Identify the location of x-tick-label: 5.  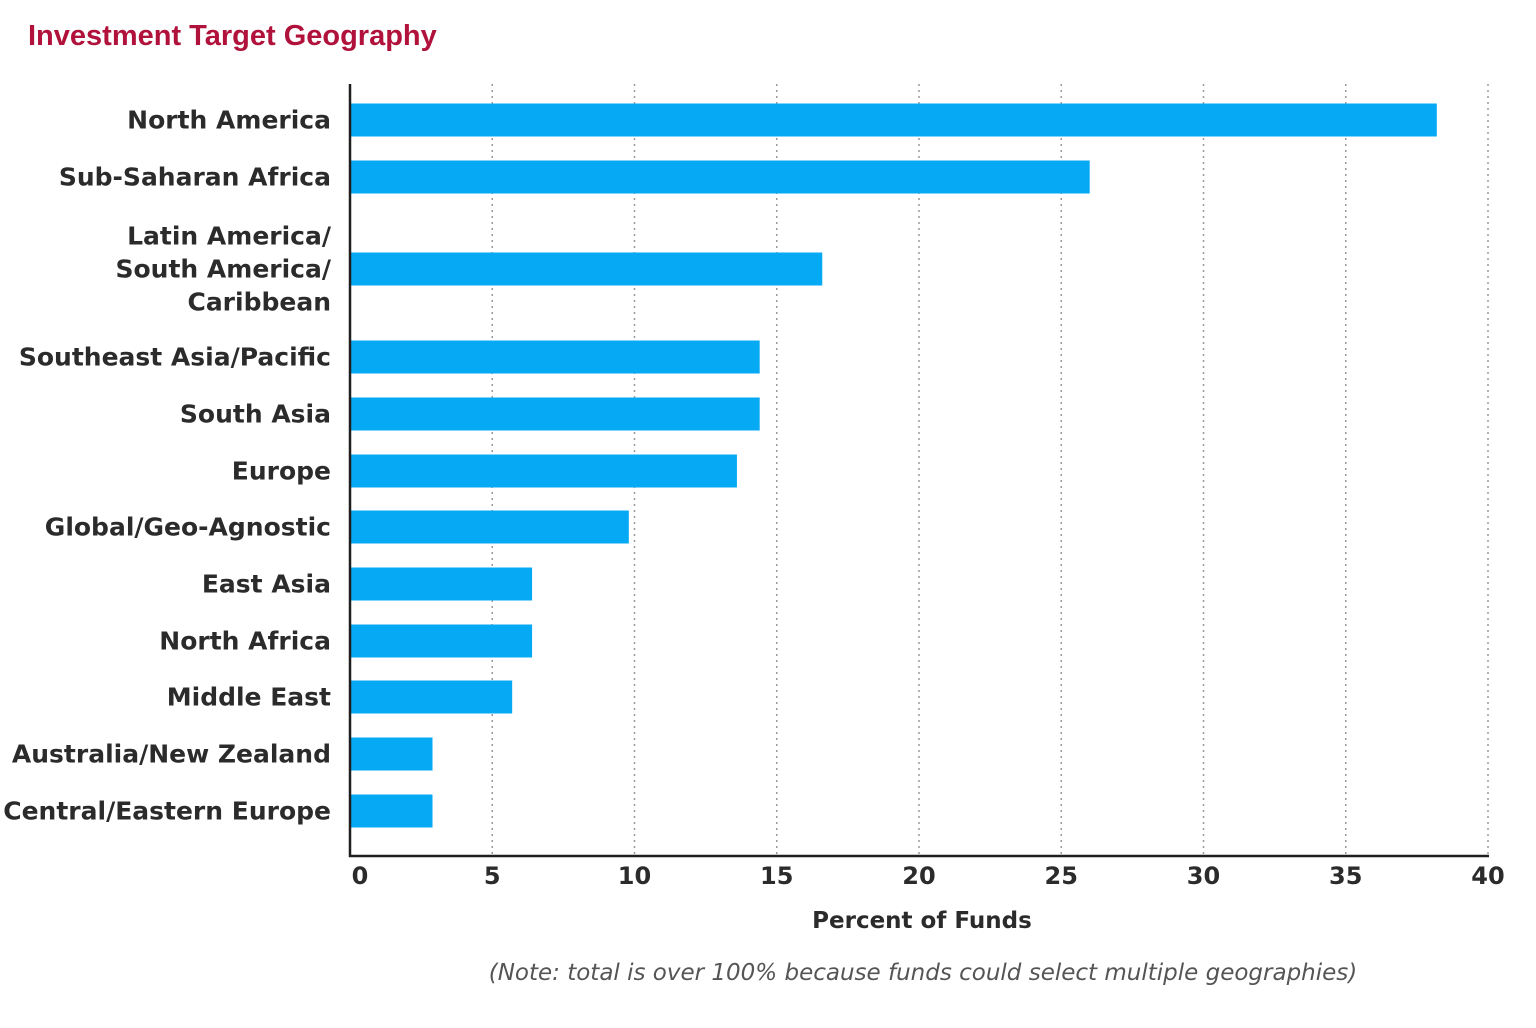
(492, 876).